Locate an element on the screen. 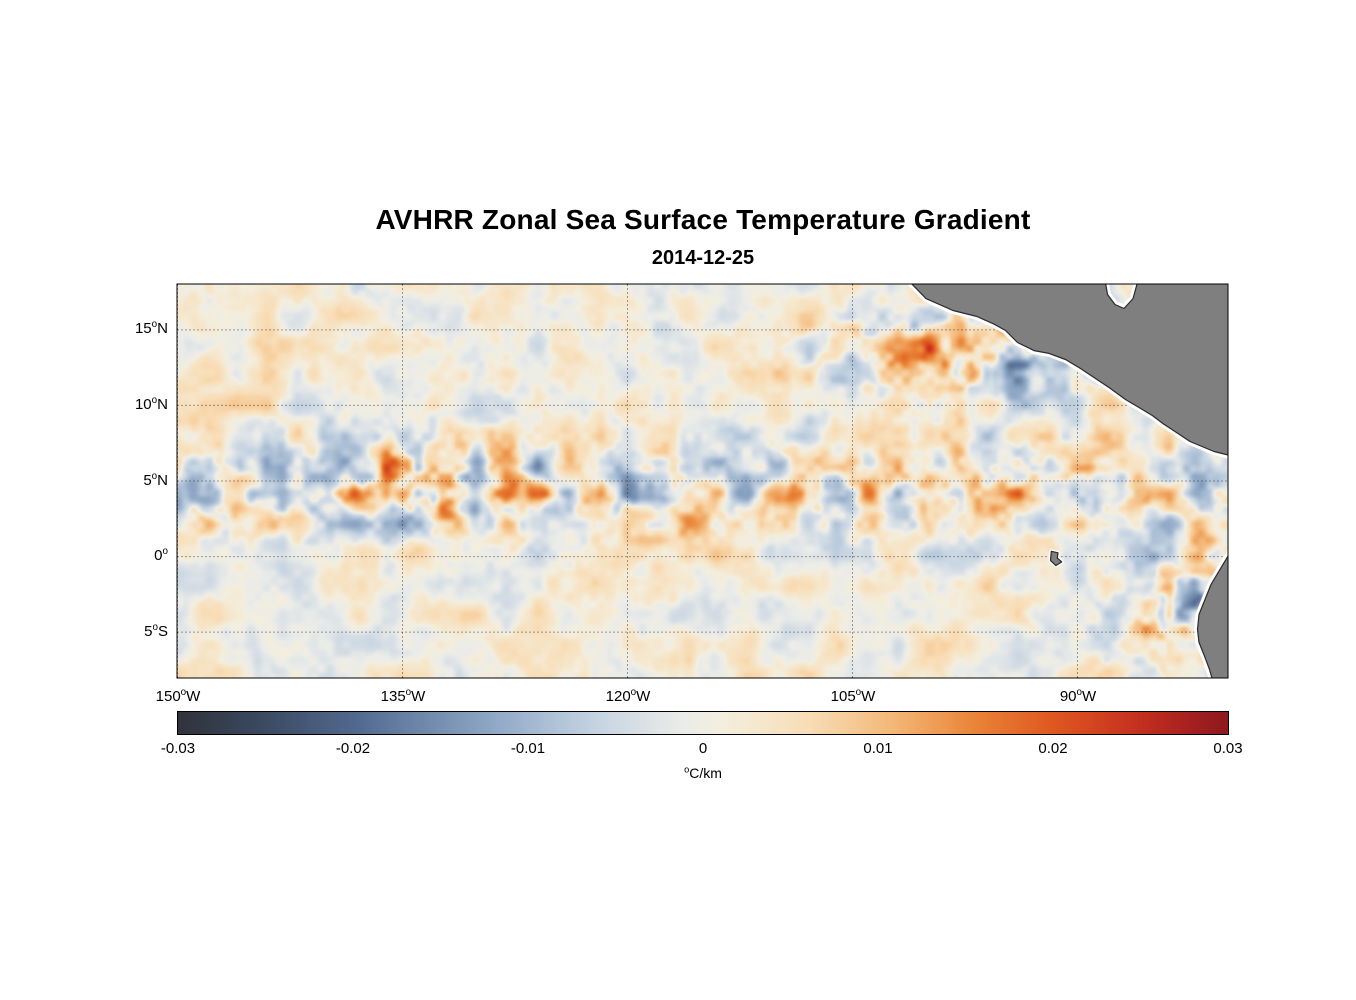  x-tick-1: 135oW is located at coordinates (403, 696).